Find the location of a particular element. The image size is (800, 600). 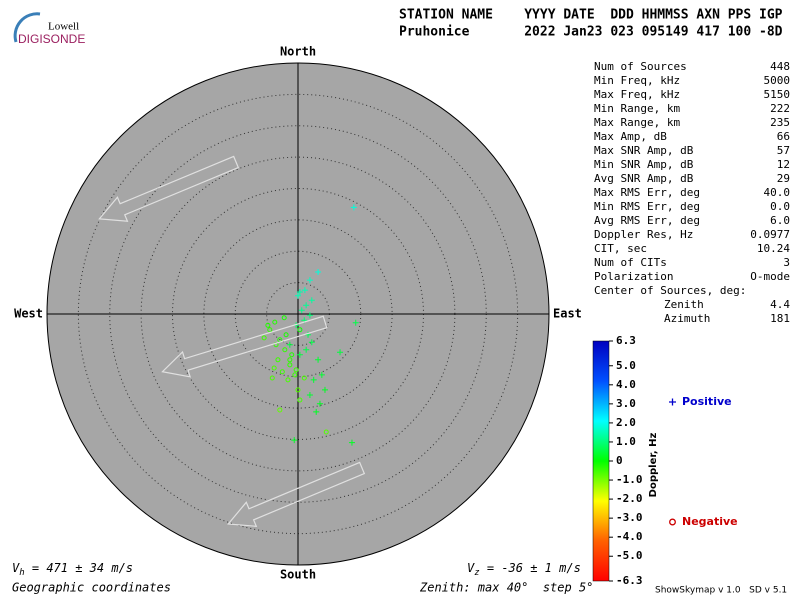

stat-label: Zenith is located at coordinates (684, 304).